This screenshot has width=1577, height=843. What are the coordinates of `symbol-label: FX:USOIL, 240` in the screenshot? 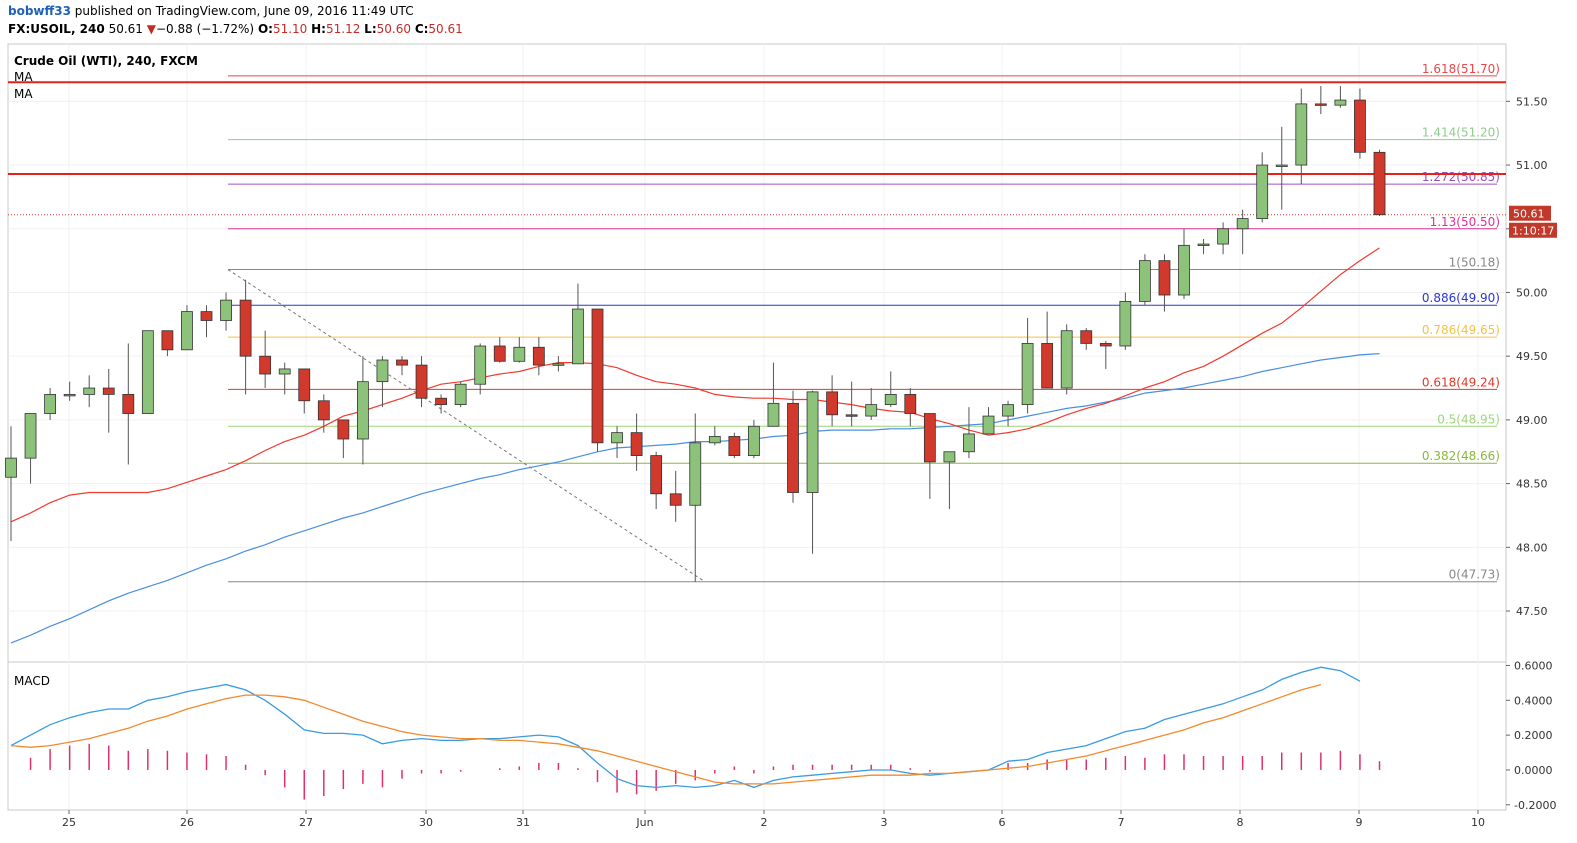 It's located at (56, 29).